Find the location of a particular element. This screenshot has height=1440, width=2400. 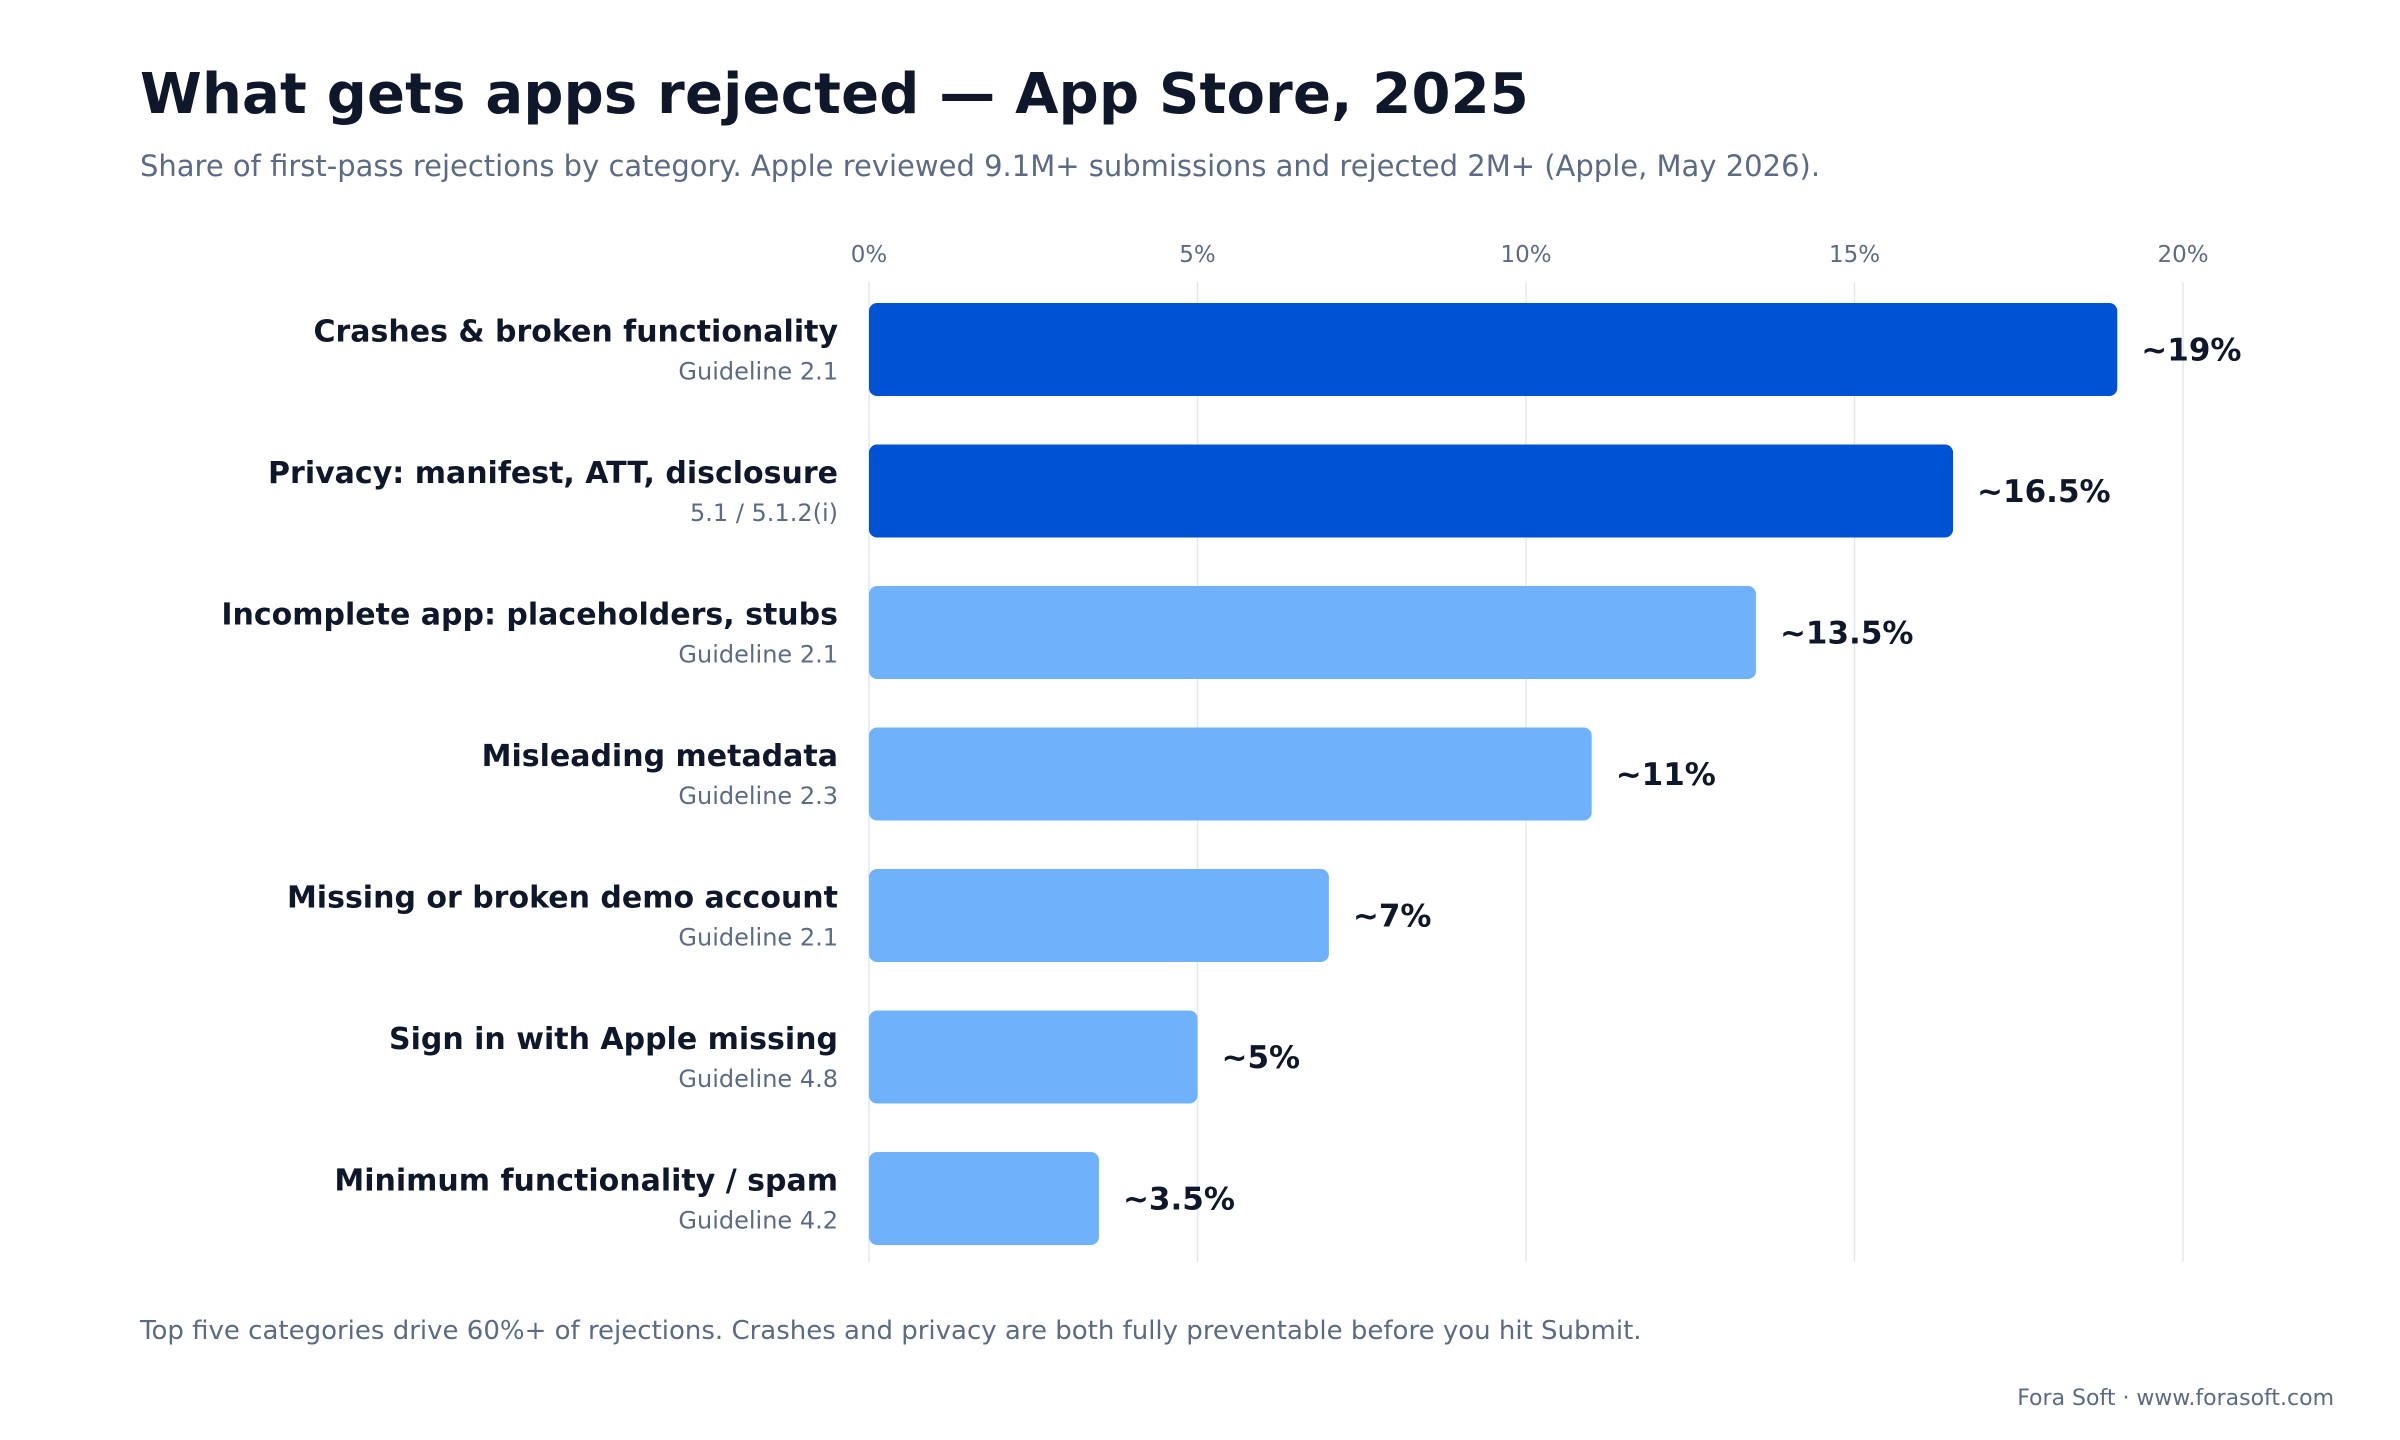

x-axis-ticks: 0% 5% 10% 15% 20% is located at coordinates (1530, 255).